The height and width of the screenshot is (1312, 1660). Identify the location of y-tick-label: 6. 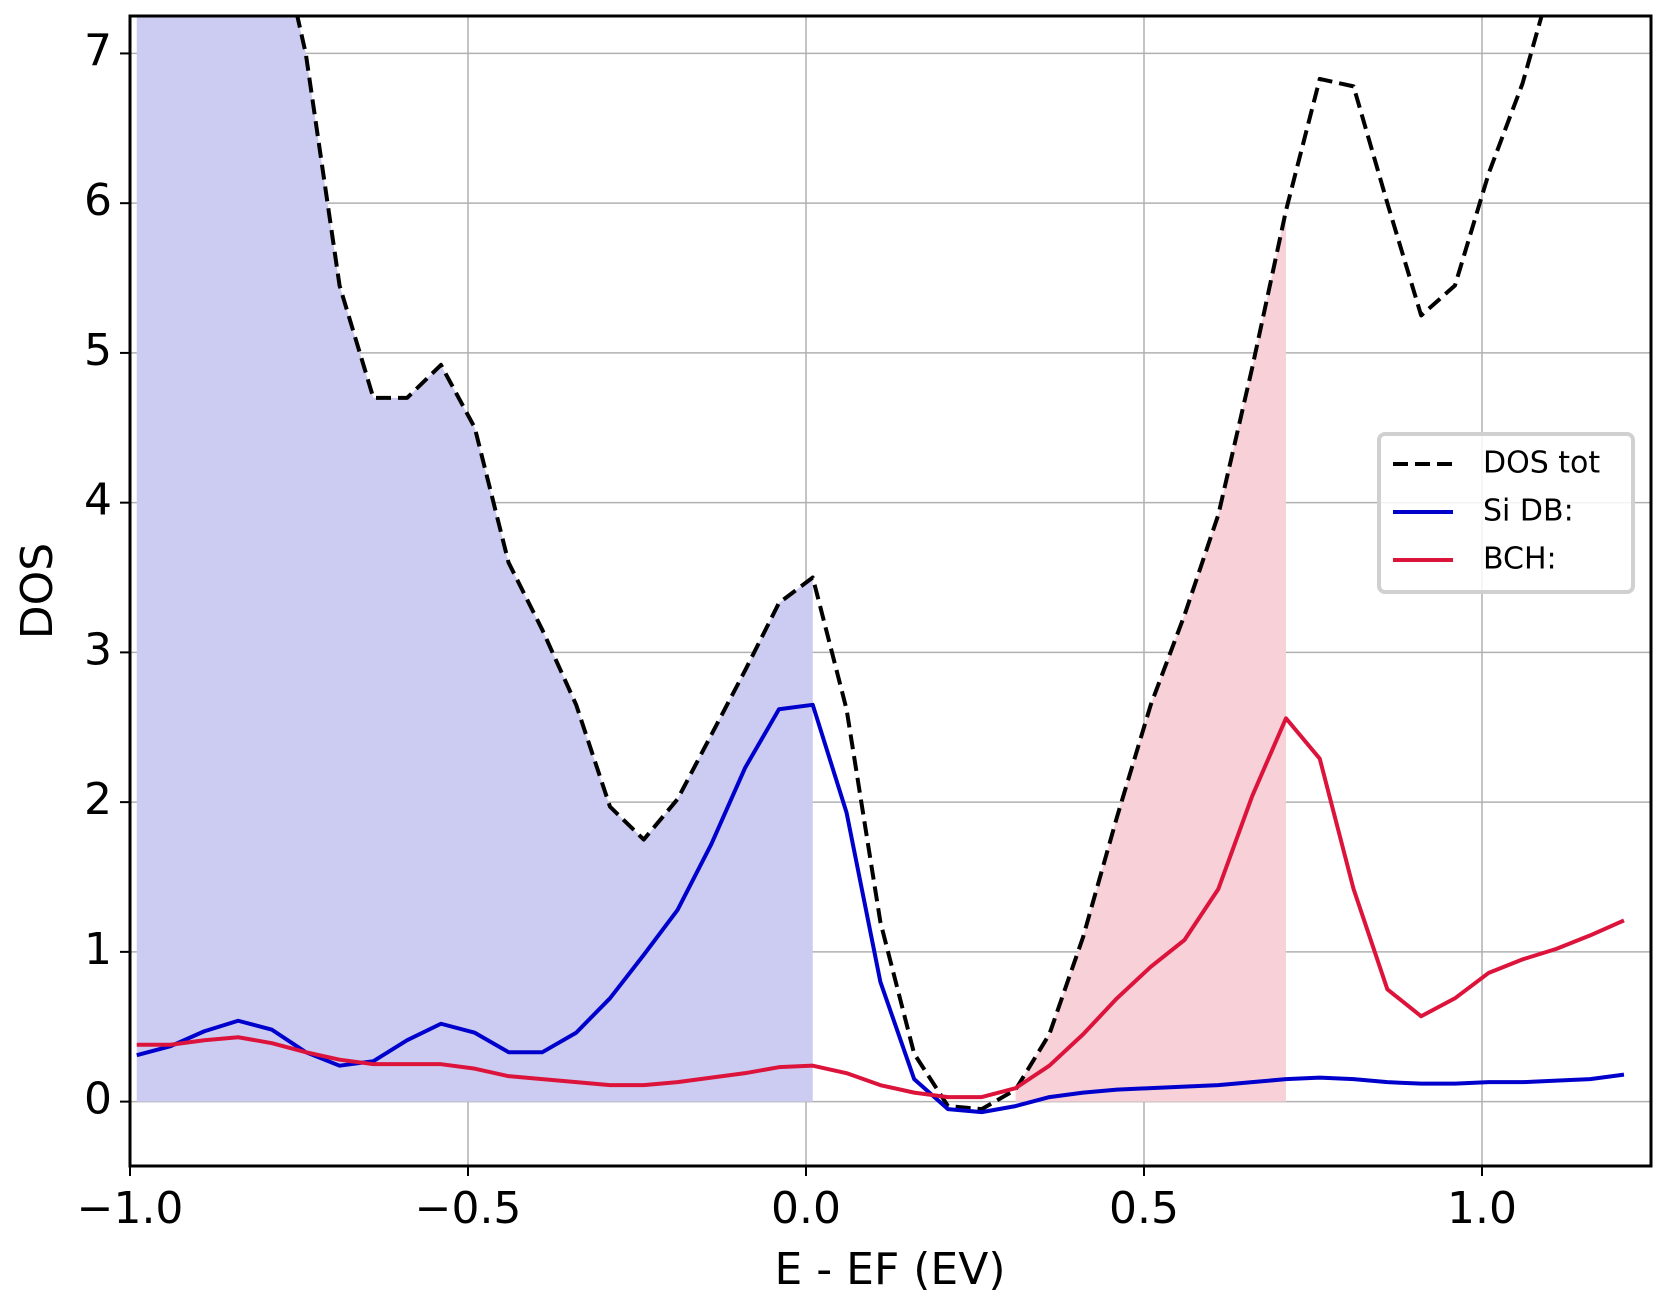
(98, 200).